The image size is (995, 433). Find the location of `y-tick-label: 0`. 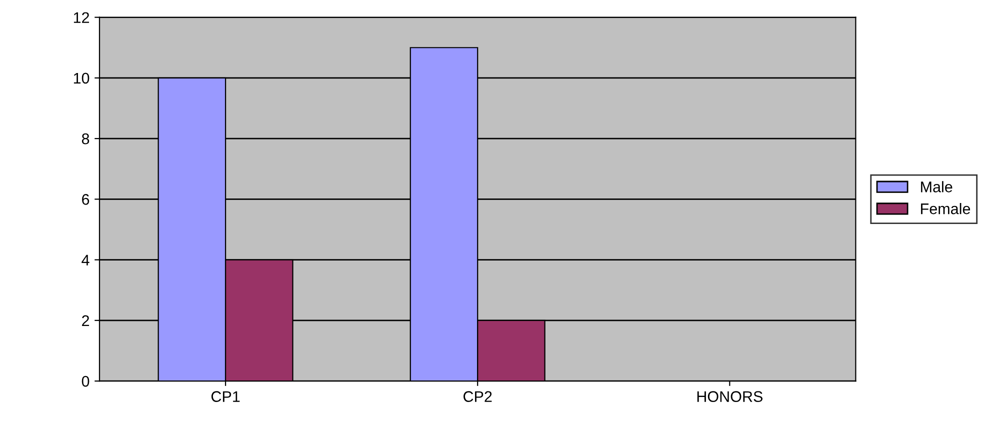

y-tick-label: 0 is located at coordinates (86, 381).